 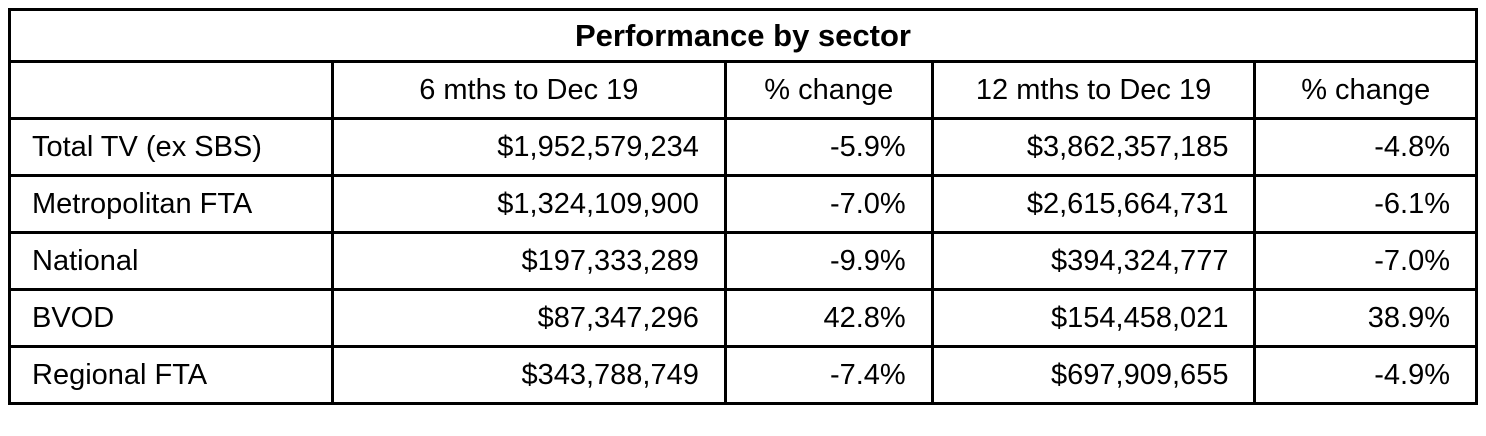 What do you see at coordinates (1365, 318) in the screenshot?
I see `value-12mths-change: 38.9%` at bounding box center [1365, 318].